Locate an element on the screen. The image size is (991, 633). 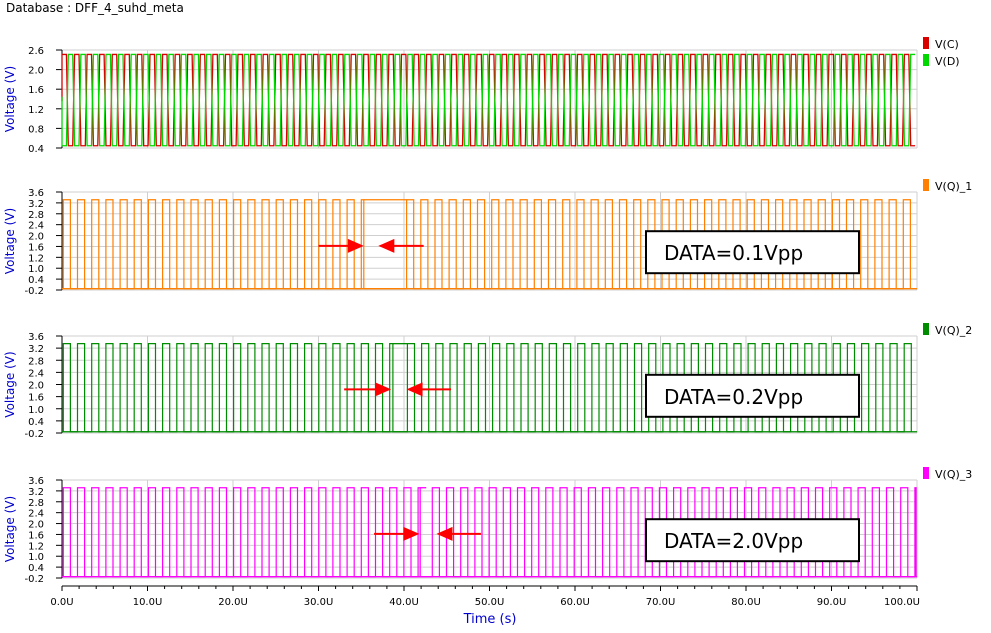
series-line-V(Q)_2 is located at coordinates (487, 388).